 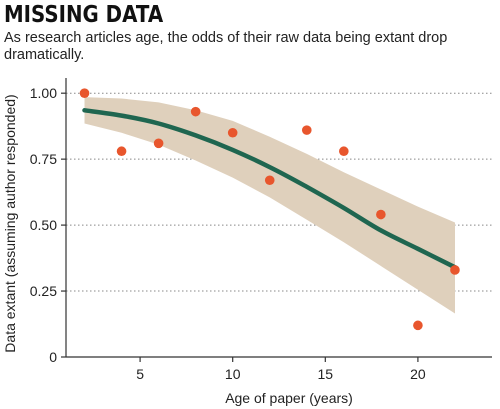 I want to click on y-axis-title: Data extant (assuming author responded), so click(x=10, y=223).